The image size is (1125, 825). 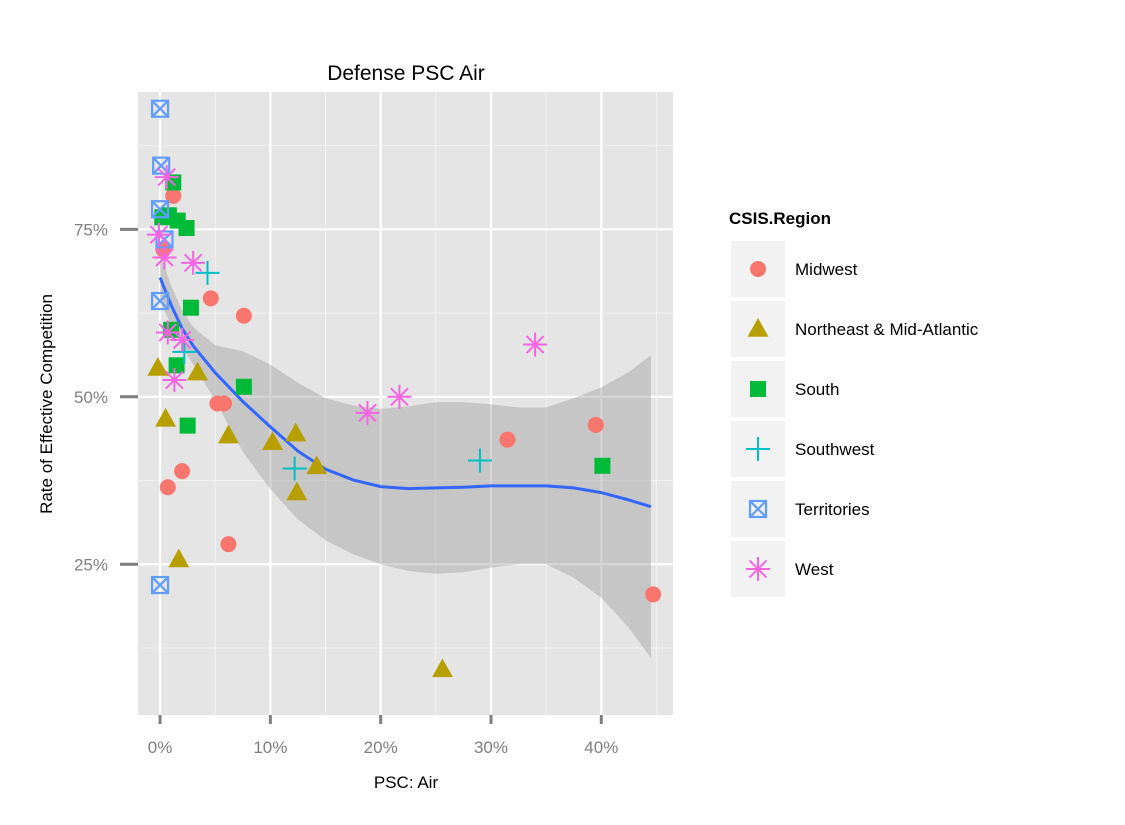 I want to click on x-axis: 0% 10% 20% 30% 40%, so click(x=383, y=736).